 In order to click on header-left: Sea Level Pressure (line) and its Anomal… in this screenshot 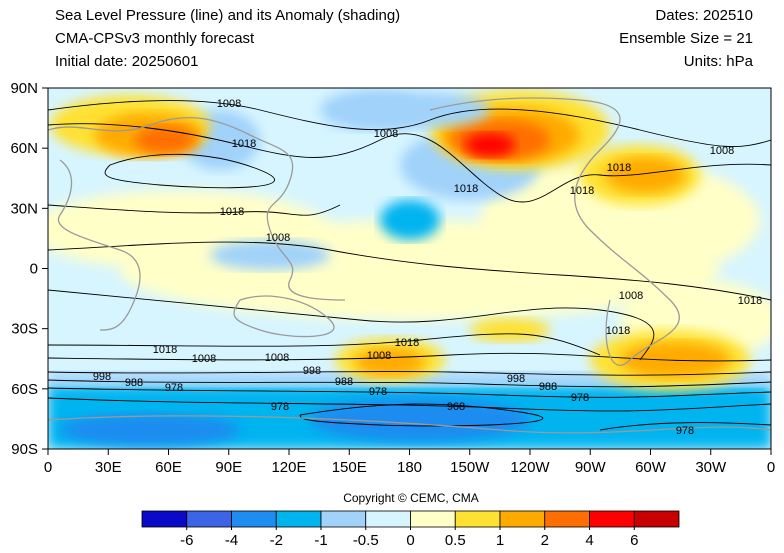, I will do `click(227, 15)`.